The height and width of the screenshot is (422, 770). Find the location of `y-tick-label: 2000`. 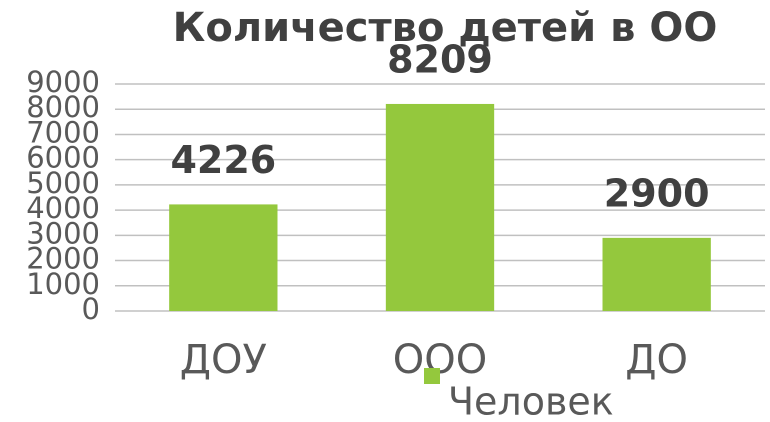

y-tick-label: 2000 is located at coordinates (63, 259).